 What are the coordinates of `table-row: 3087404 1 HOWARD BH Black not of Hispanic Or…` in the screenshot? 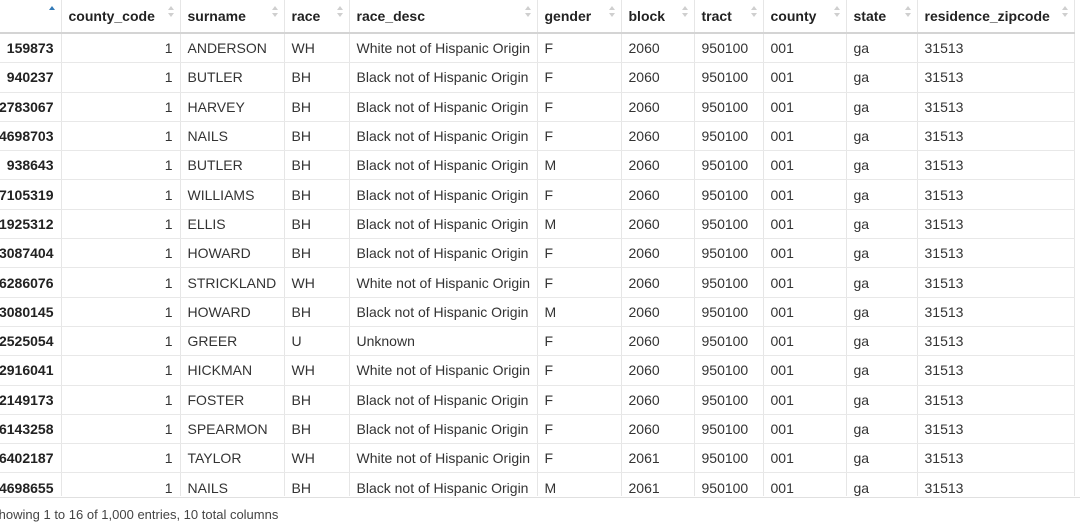 It's located at (537, 253).